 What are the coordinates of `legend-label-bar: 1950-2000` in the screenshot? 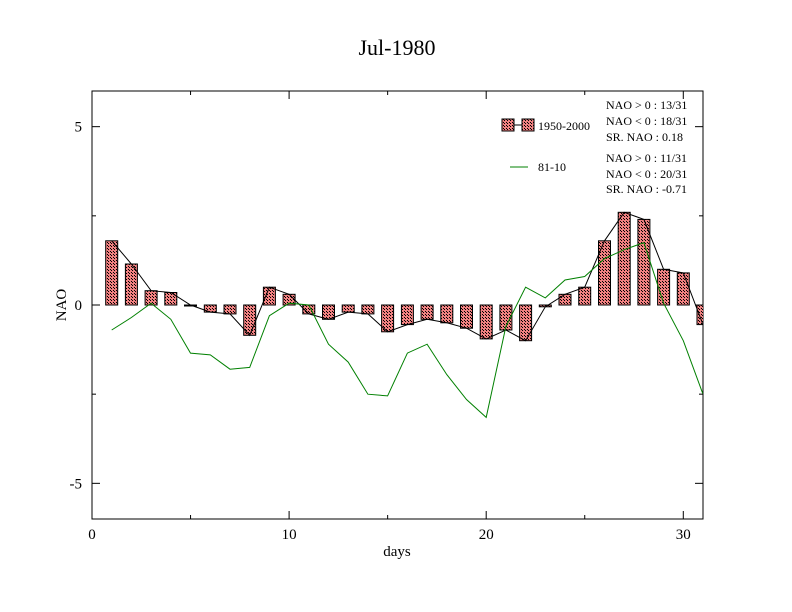 It's located at (564, 126).